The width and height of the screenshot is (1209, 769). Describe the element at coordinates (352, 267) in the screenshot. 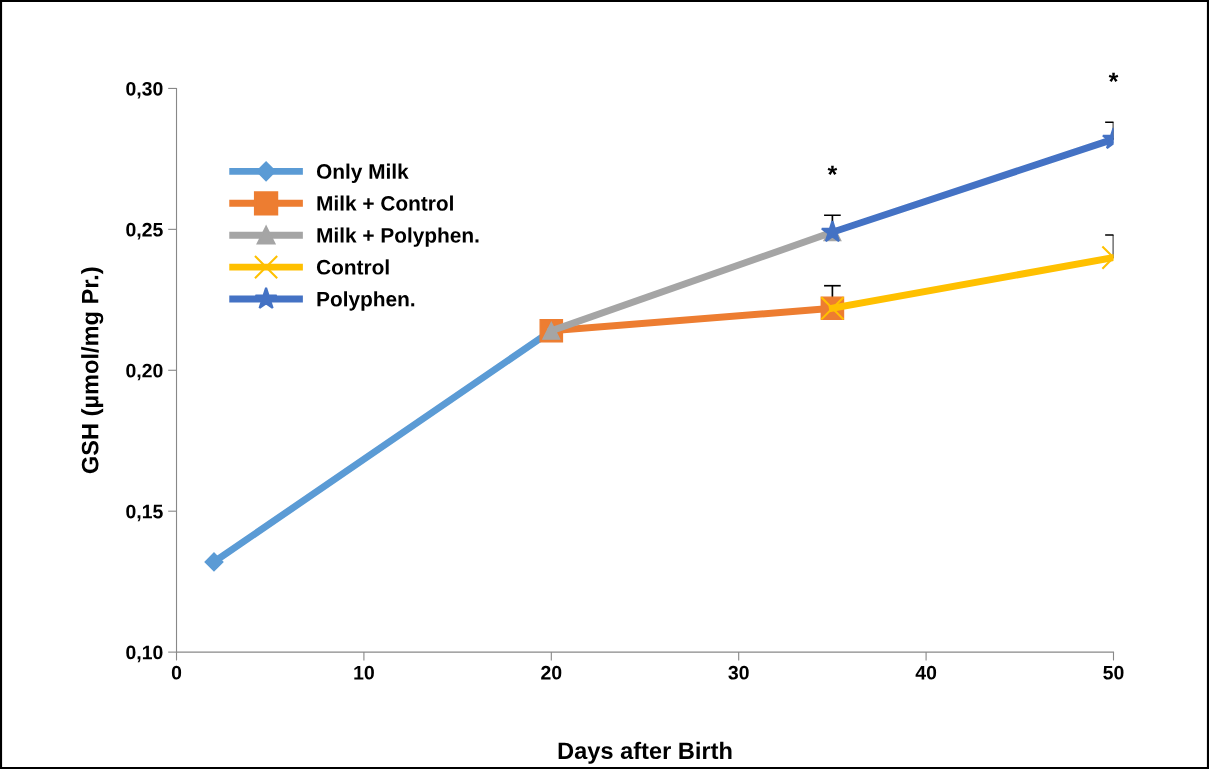

I see `legend-label: Control` at that location.